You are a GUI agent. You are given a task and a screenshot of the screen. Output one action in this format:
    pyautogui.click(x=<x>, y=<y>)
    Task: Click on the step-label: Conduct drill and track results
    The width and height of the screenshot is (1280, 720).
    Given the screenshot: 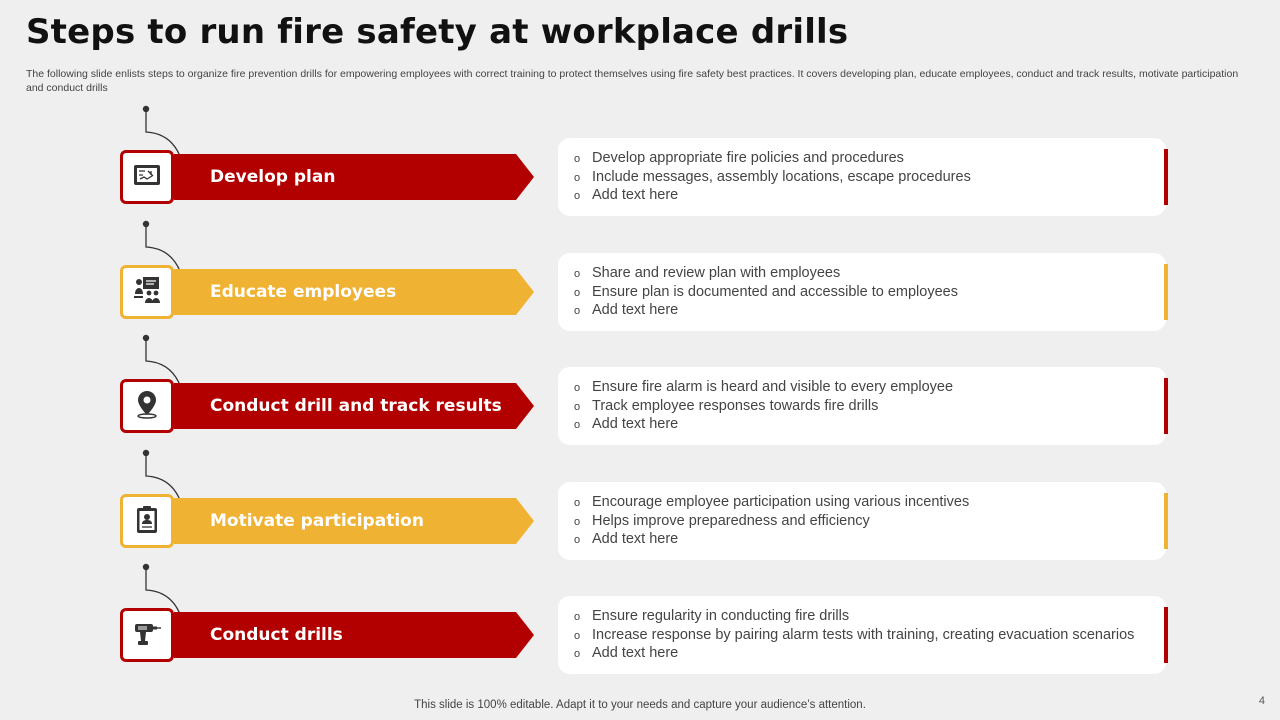 What is the action you would take?
    pyautogui.click(x=356, y=406)
    